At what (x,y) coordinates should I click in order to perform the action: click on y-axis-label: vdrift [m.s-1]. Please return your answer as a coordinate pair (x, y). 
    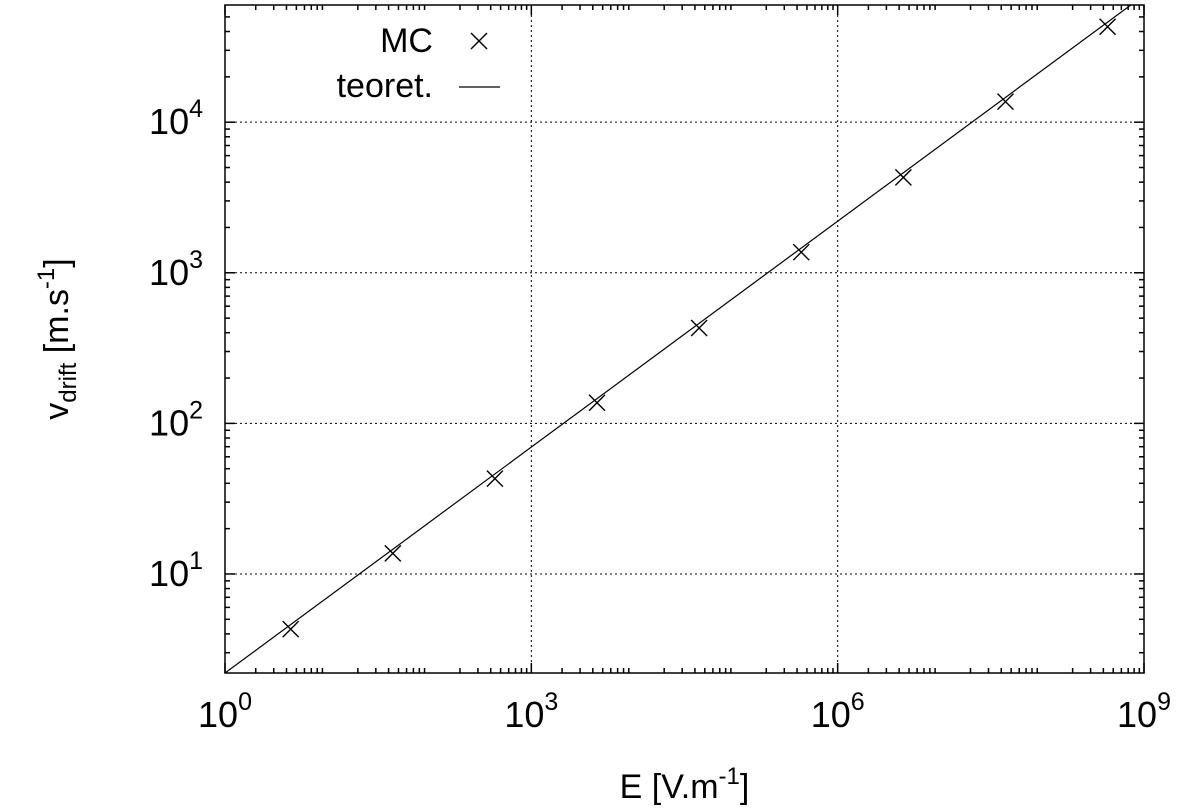
    Looking at the image, I should click on (57, 338).